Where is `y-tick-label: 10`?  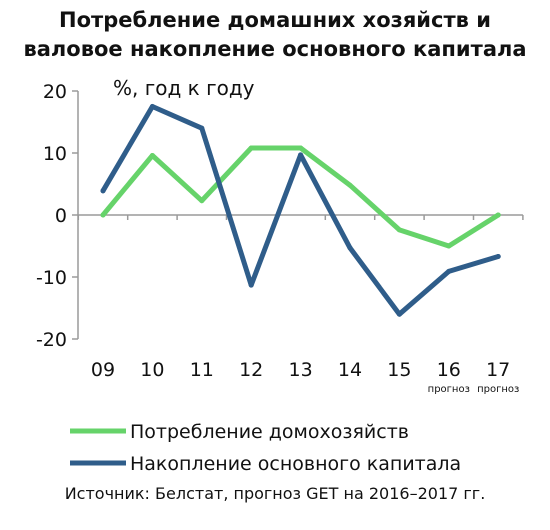 y-tick-label: 10 is located at coordinates (55, 154).